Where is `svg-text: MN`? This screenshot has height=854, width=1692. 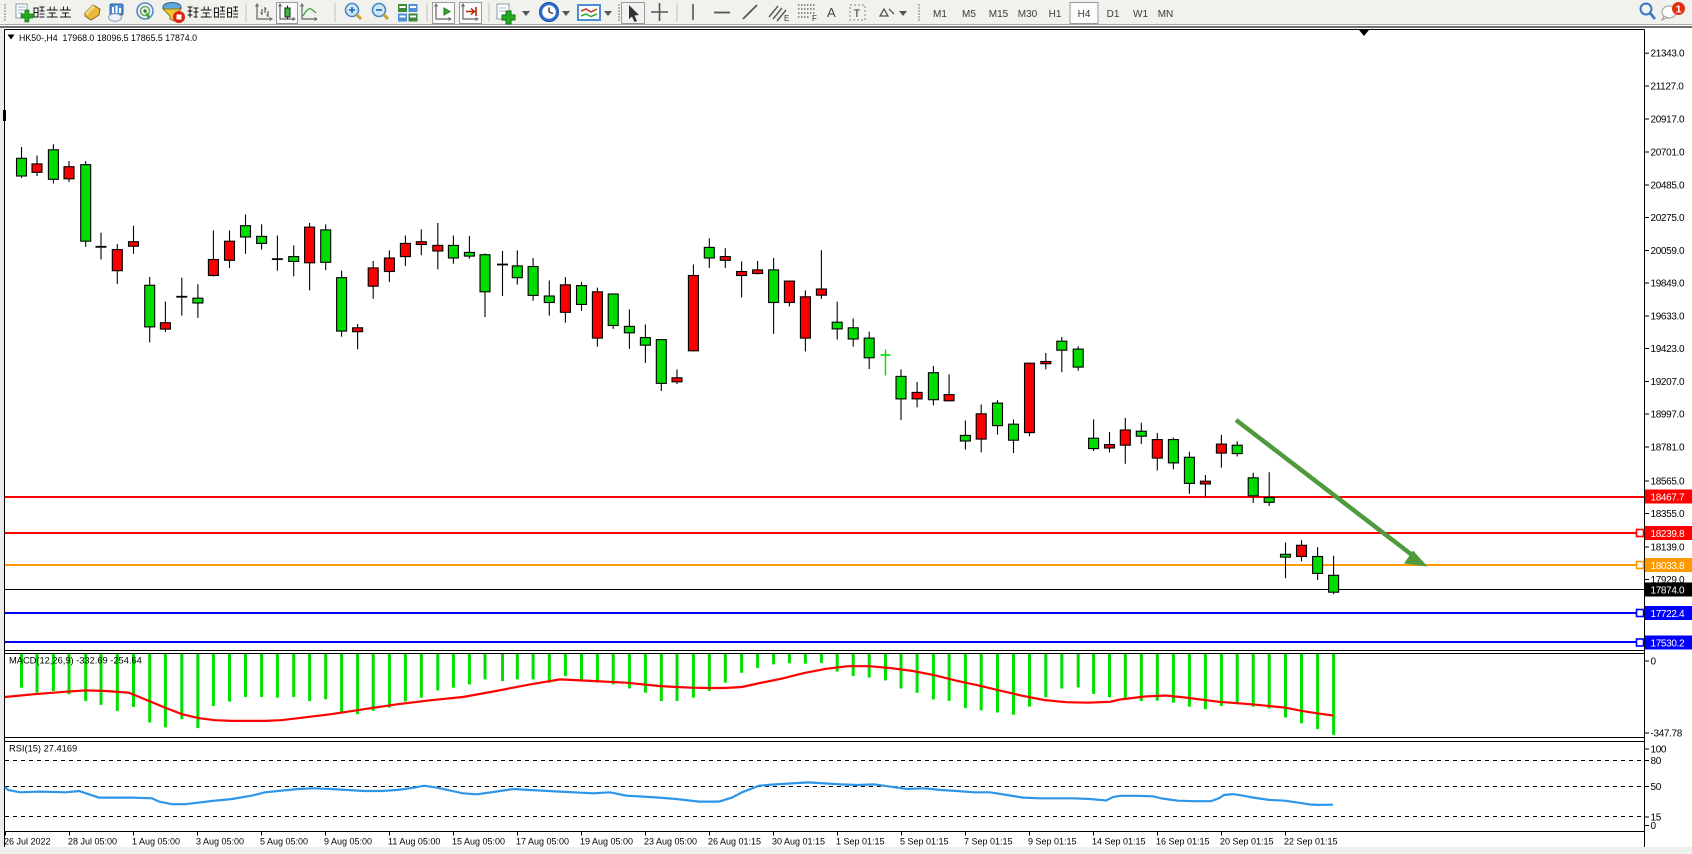
svg-text: MN is located at coordinates (1166, 14).